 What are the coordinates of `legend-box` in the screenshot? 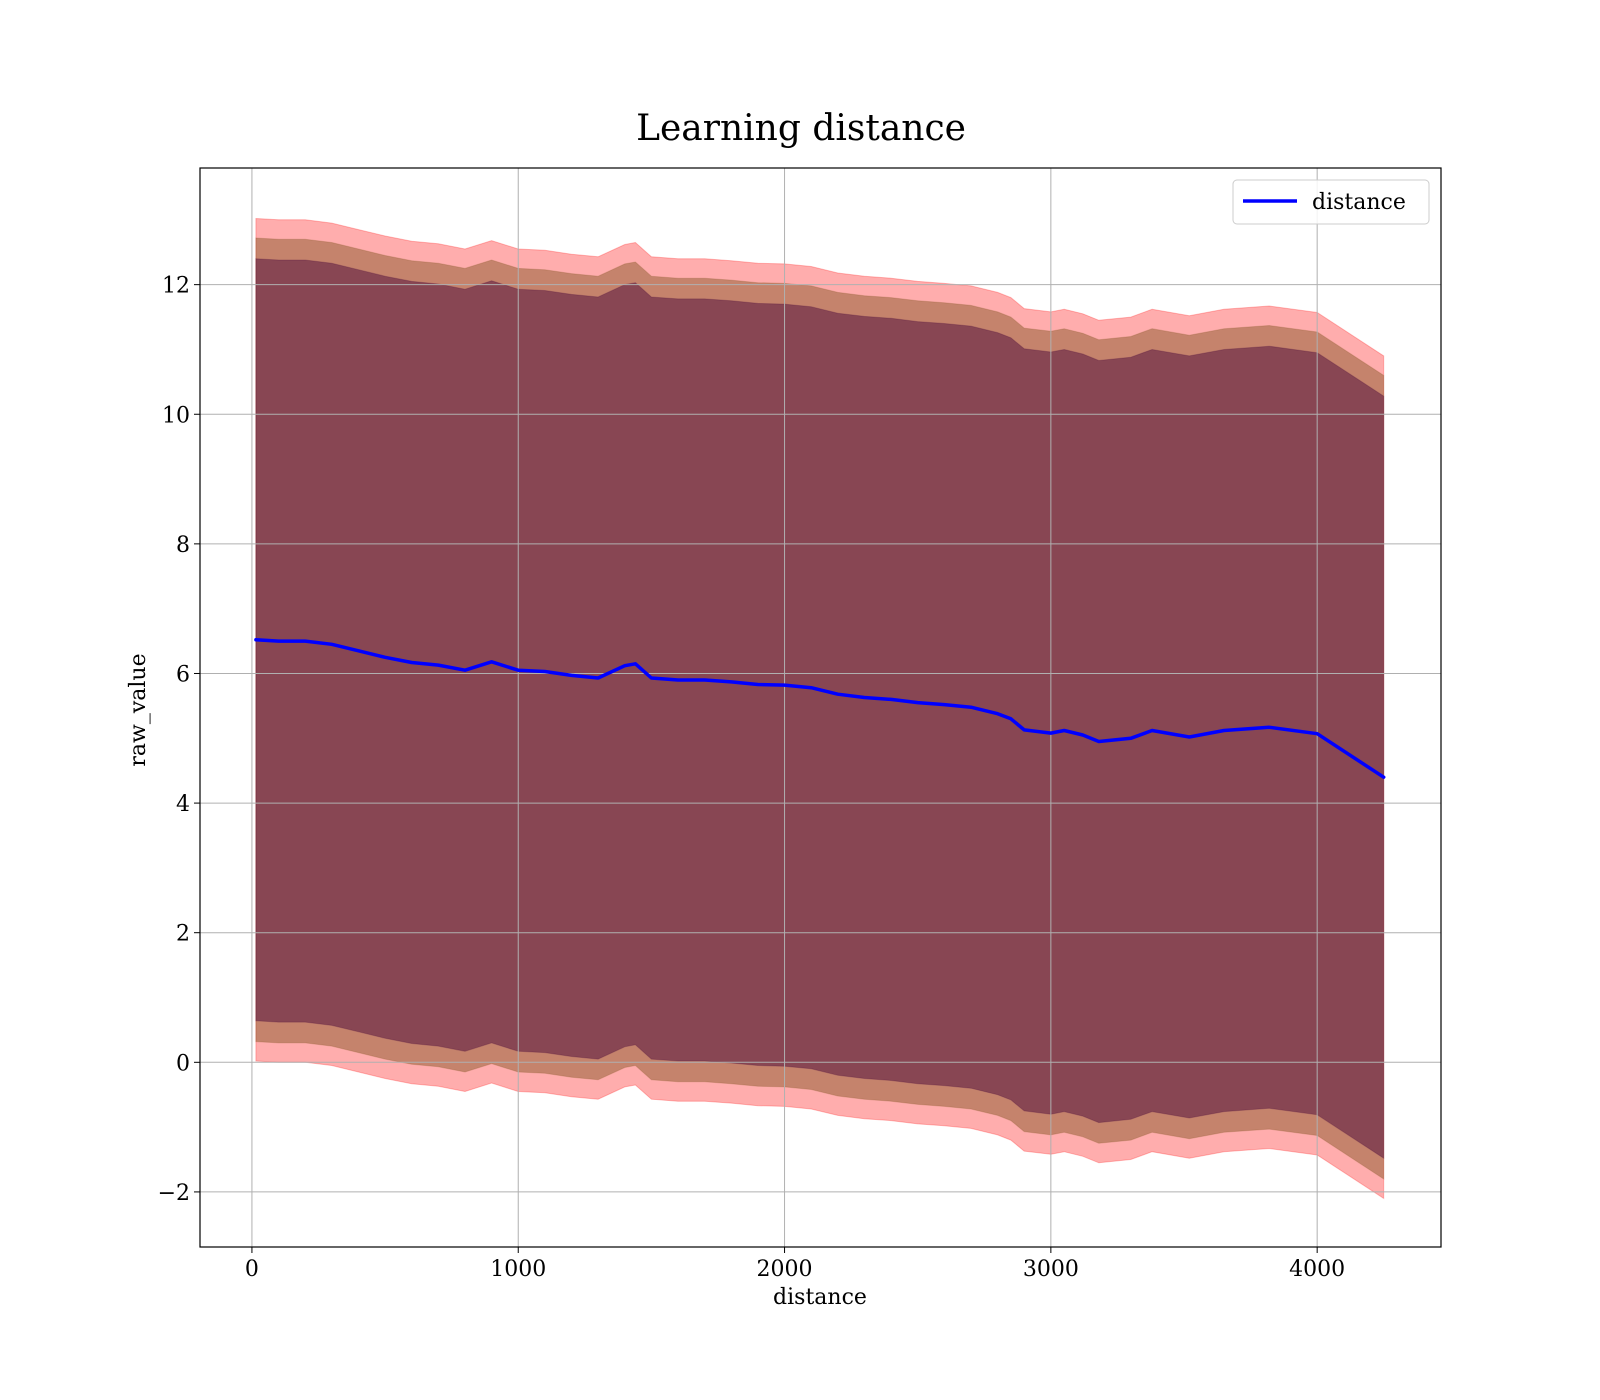 It's located at (1331, 202).